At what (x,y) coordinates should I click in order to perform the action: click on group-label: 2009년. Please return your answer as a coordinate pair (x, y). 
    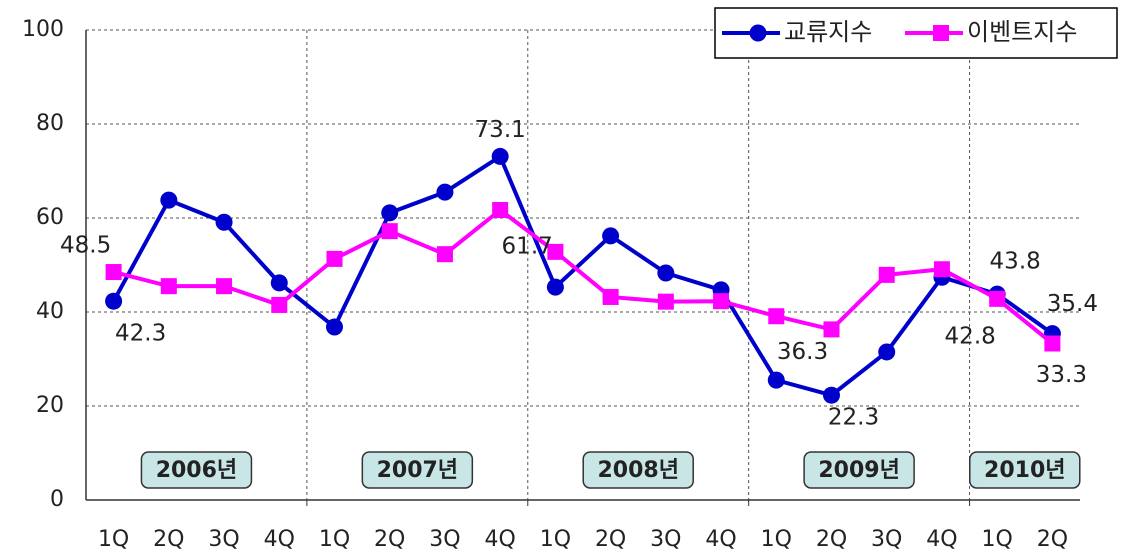
    Looking at the image, I should click on (858, 470).